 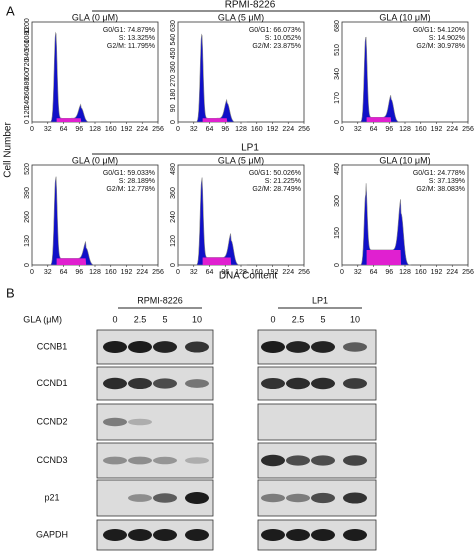 What do you see at coordinates (52, 534) in the screenshot?
I see `protein-label: GAPDH` at bounding box center [52, 534].